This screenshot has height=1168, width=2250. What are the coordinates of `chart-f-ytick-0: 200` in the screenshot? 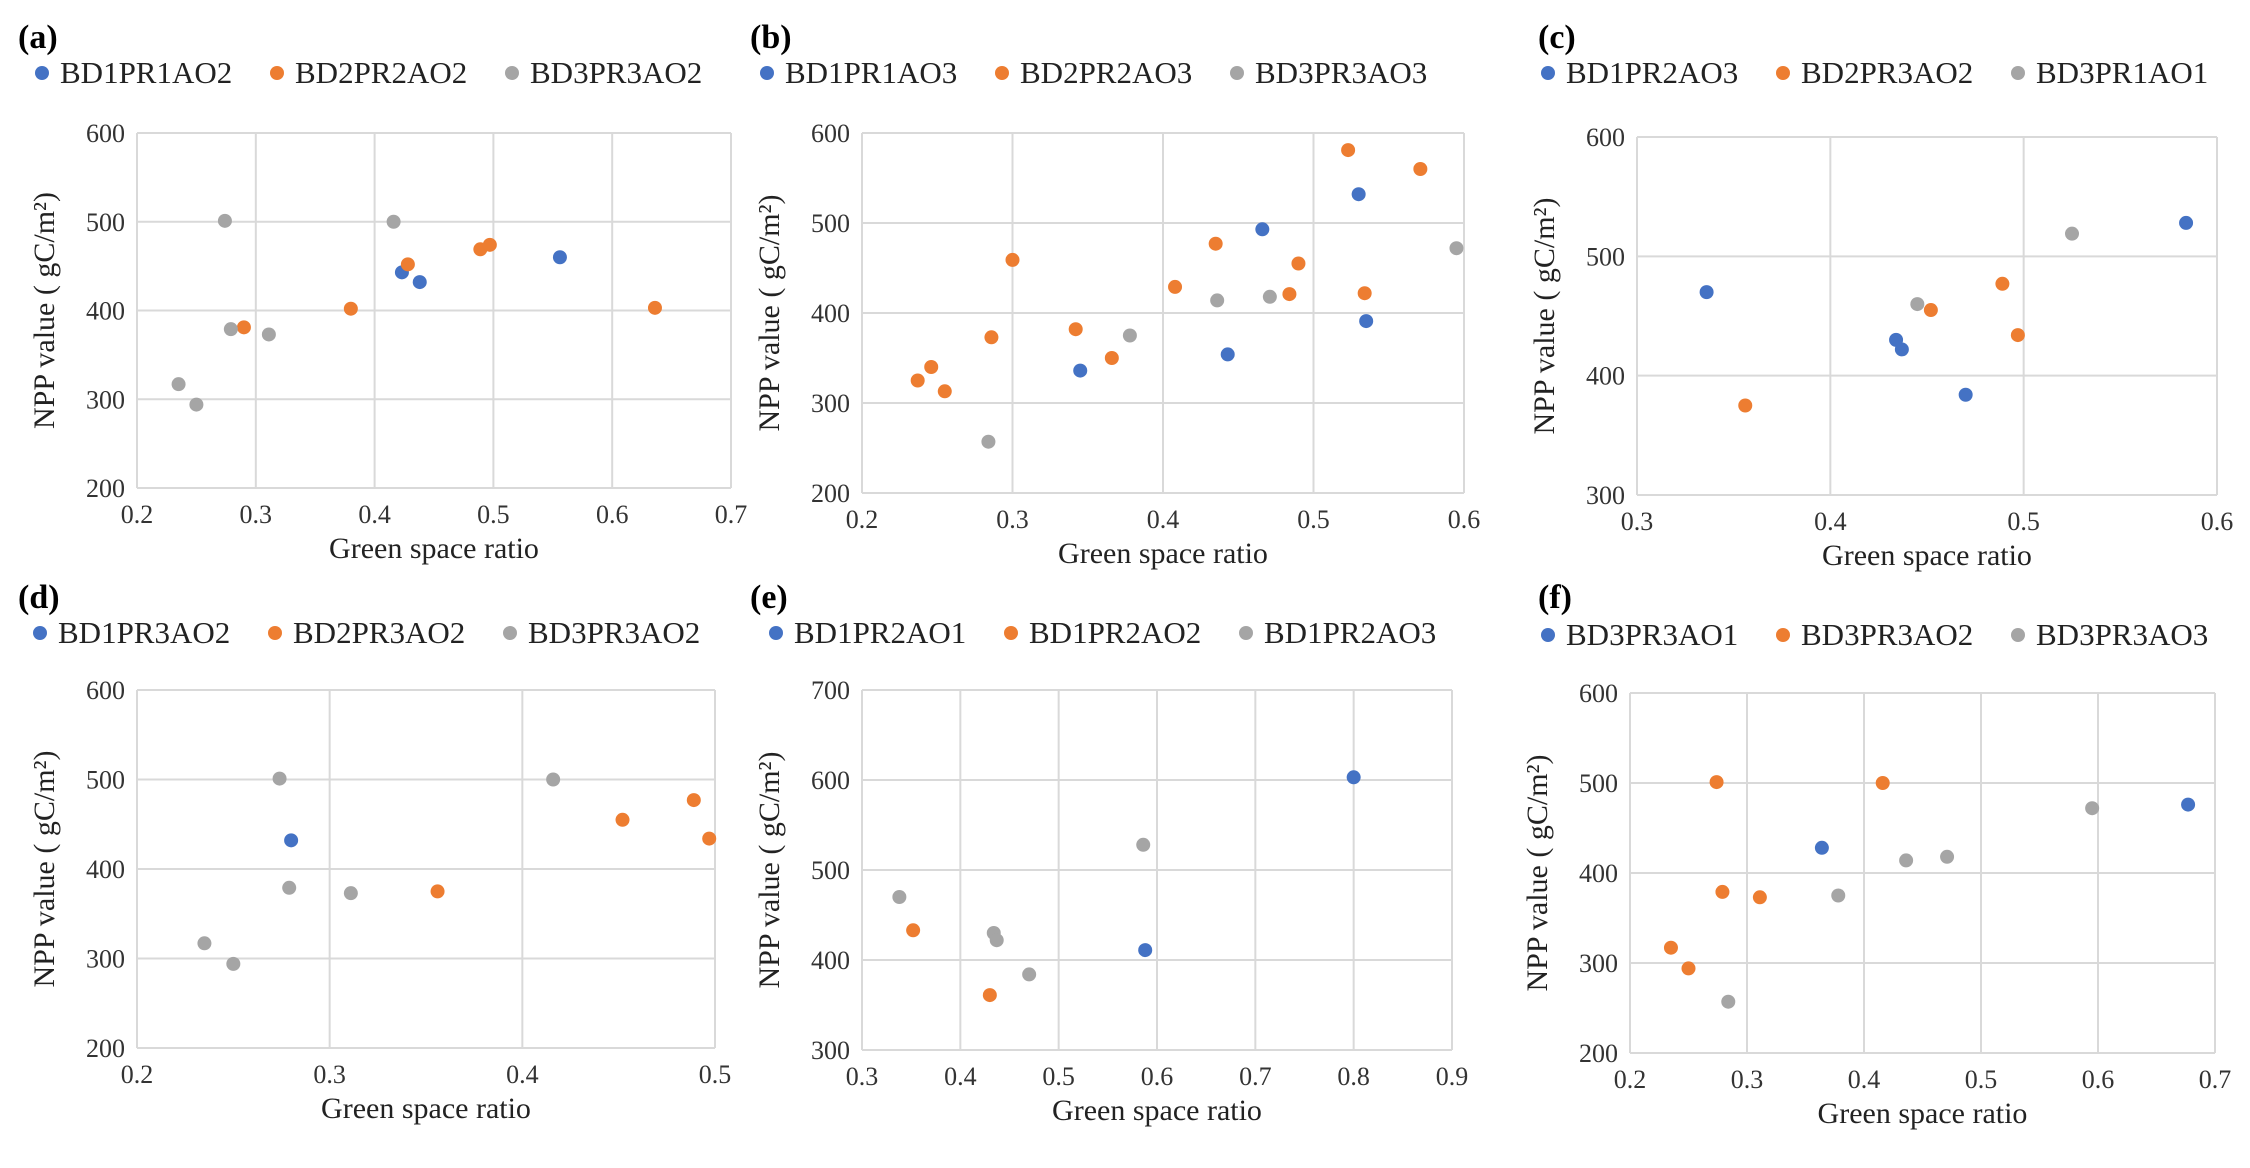 It's located at (1598, 1053).